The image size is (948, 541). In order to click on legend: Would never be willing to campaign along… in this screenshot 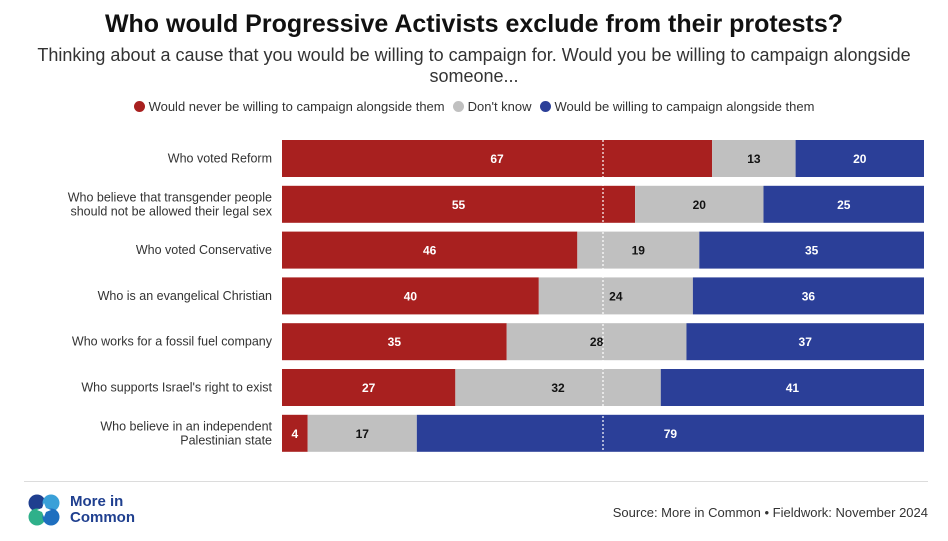, I will do `click(474, 106)`.